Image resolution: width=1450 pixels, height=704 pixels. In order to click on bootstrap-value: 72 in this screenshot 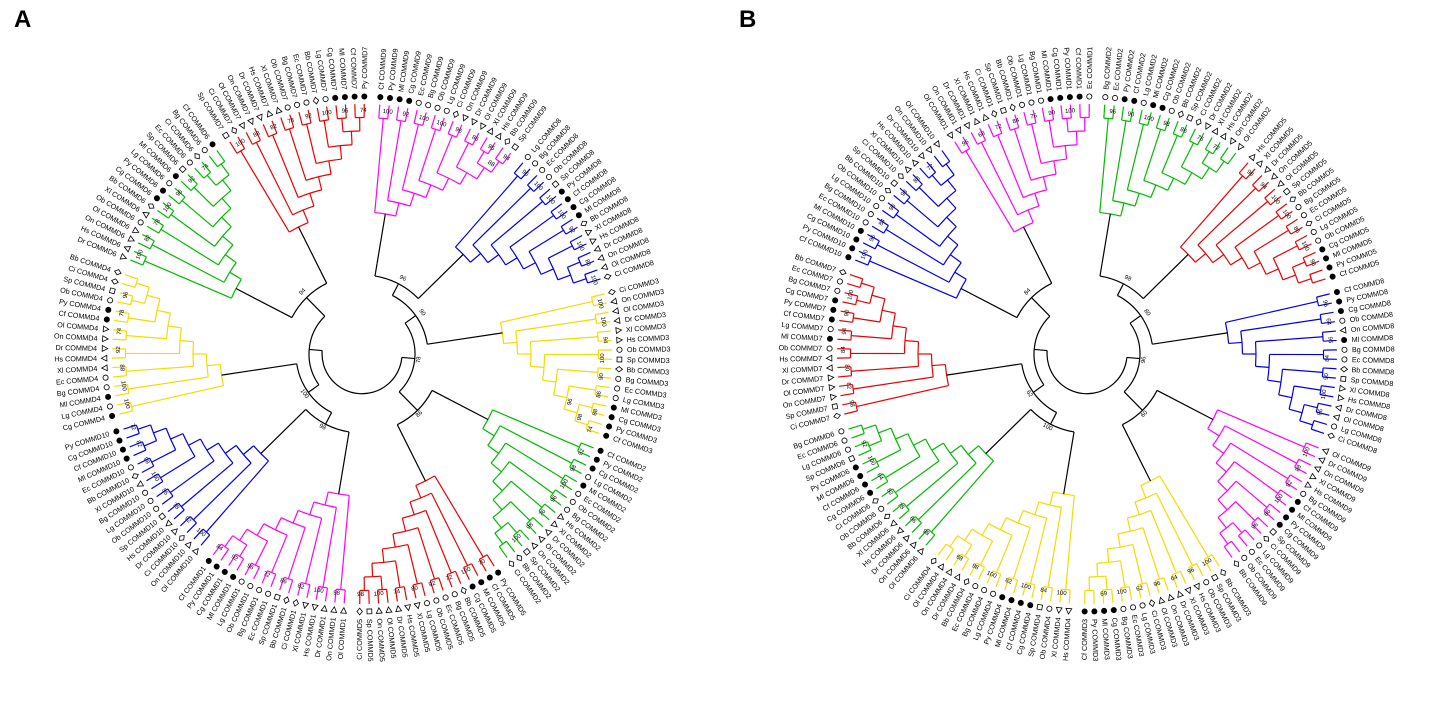, I will do `click(132, 427)`.